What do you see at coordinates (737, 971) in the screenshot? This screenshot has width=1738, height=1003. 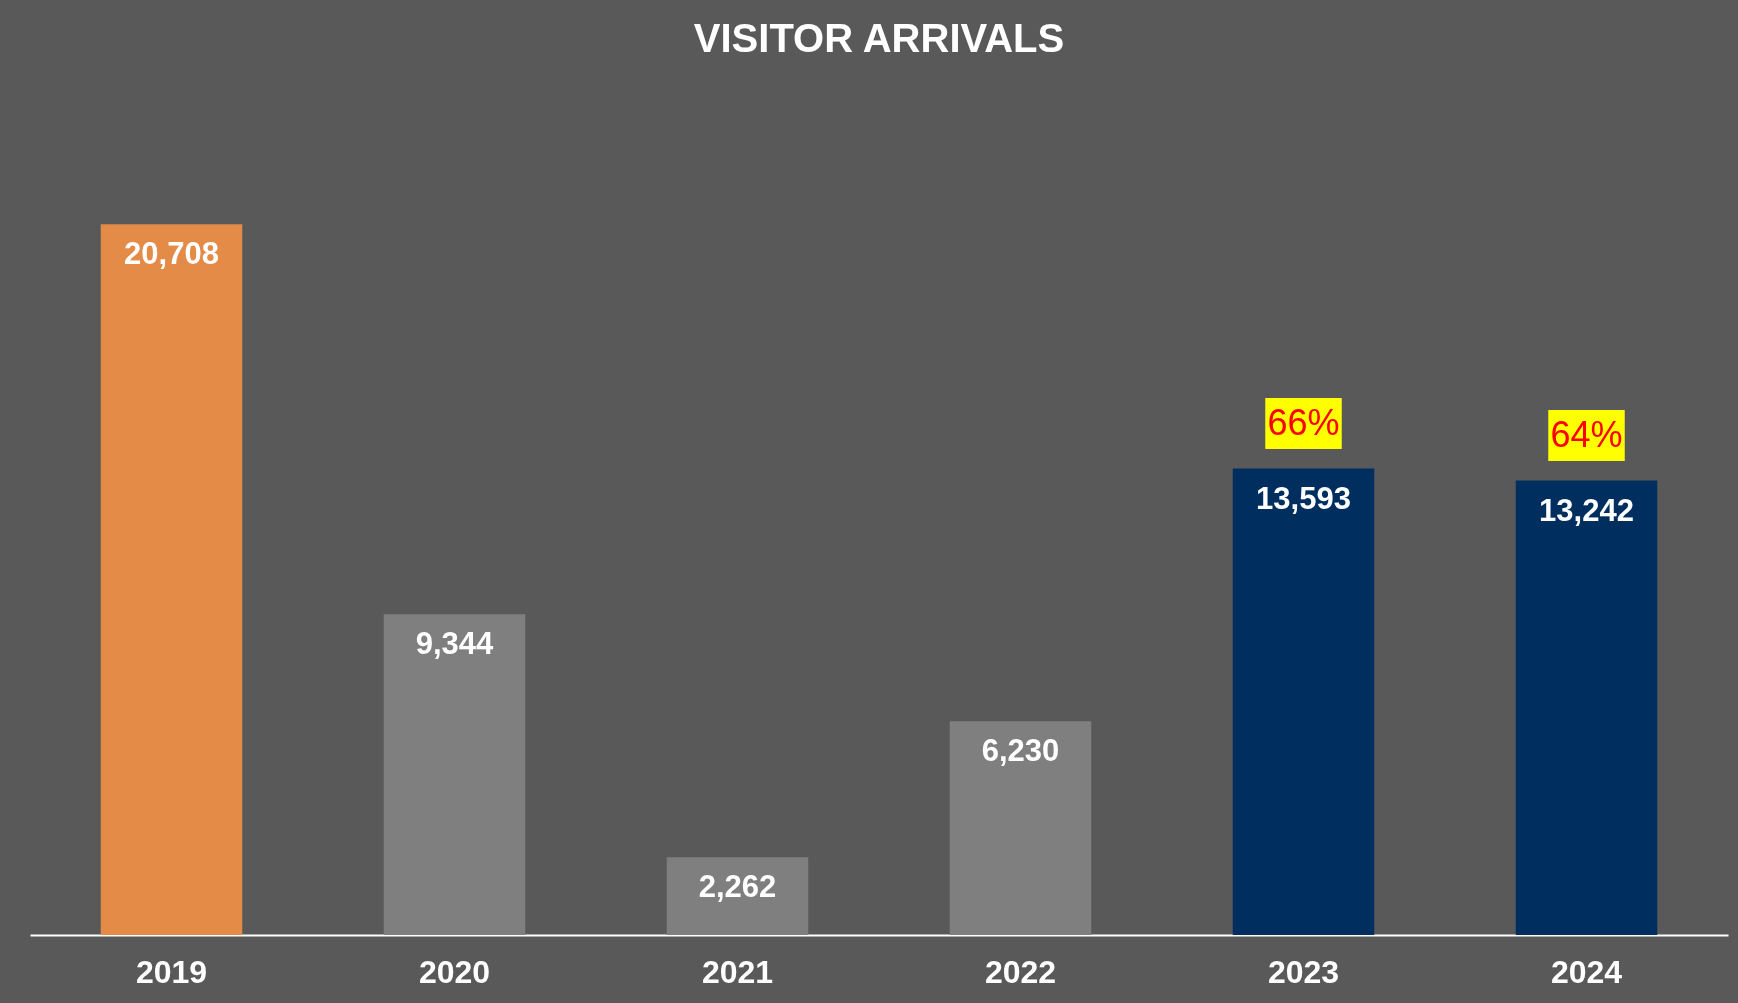 I see `x-tick-label: 2021` at bounding box center [737, 971].